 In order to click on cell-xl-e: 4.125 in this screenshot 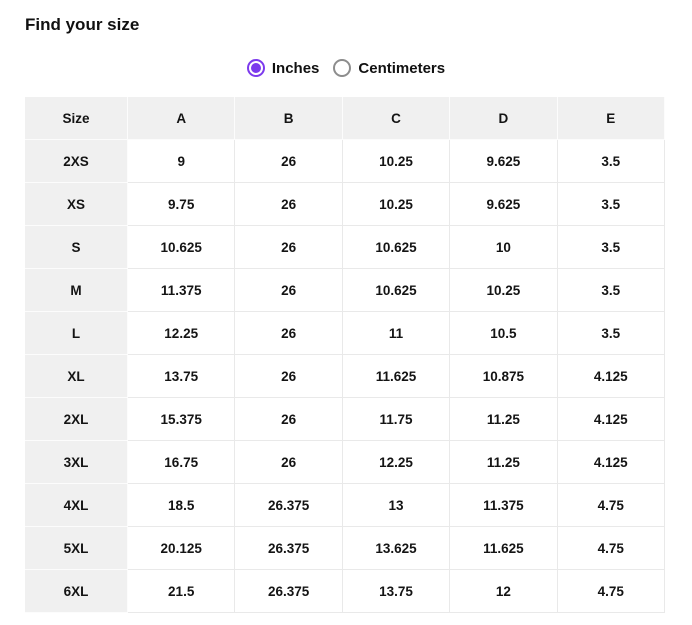, I will do `click(611, 376)`.